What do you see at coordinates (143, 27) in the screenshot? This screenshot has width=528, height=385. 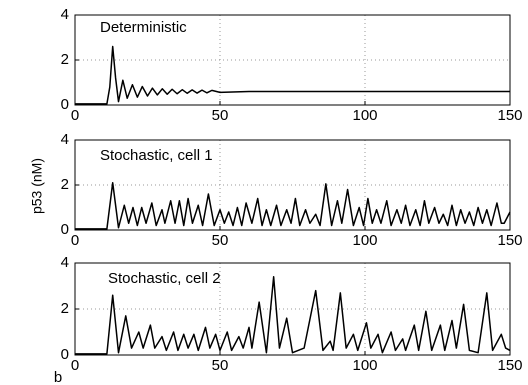 I see `panel-title: Deterministic` at bounding box center [143, 27].